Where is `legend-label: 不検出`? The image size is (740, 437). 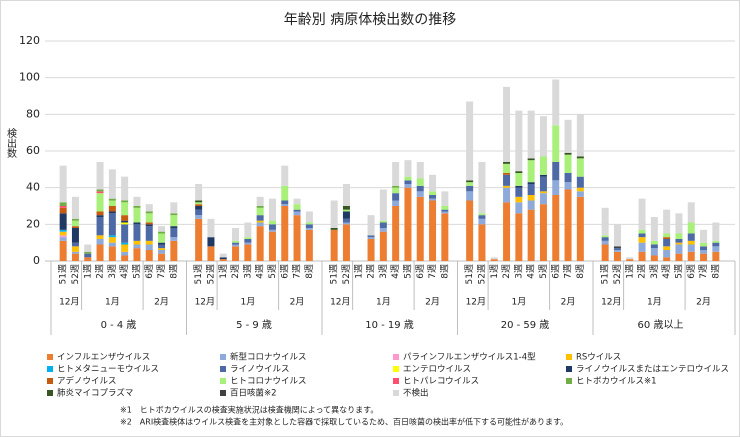
legend-label: 不検出 is located at coordinates (416, 393).